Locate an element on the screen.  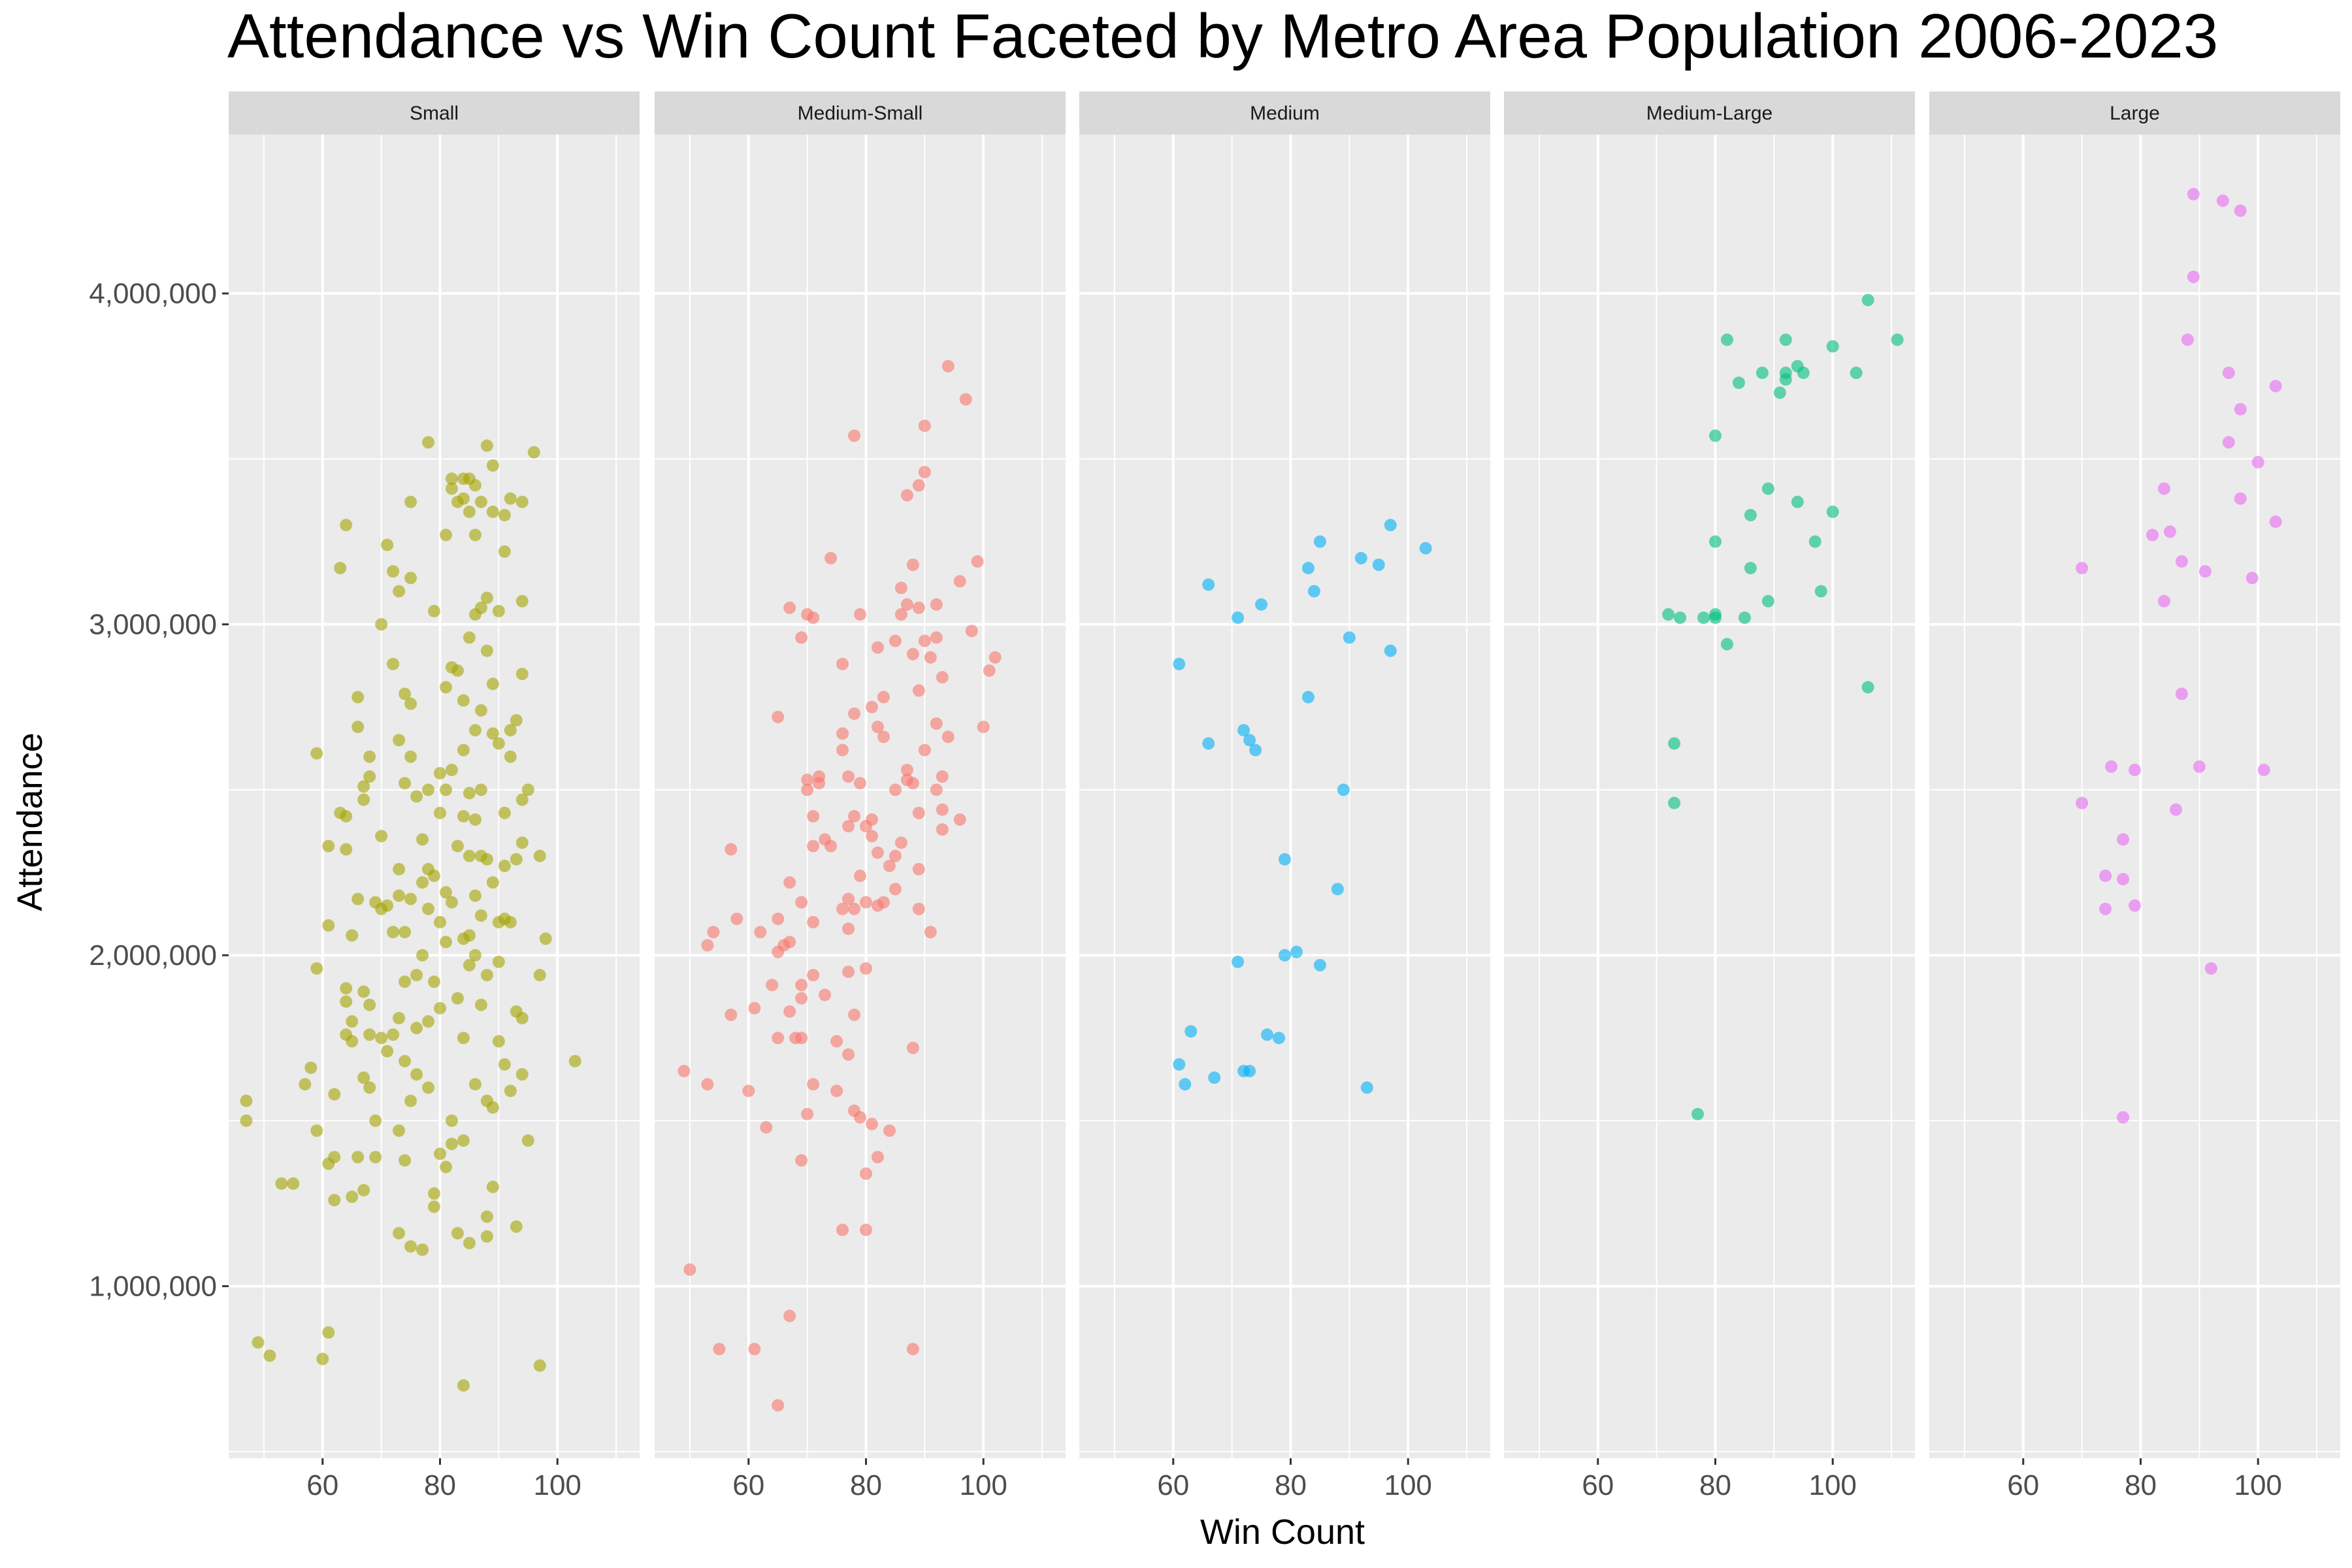
facet-strip is located at coordinates (434, 113).